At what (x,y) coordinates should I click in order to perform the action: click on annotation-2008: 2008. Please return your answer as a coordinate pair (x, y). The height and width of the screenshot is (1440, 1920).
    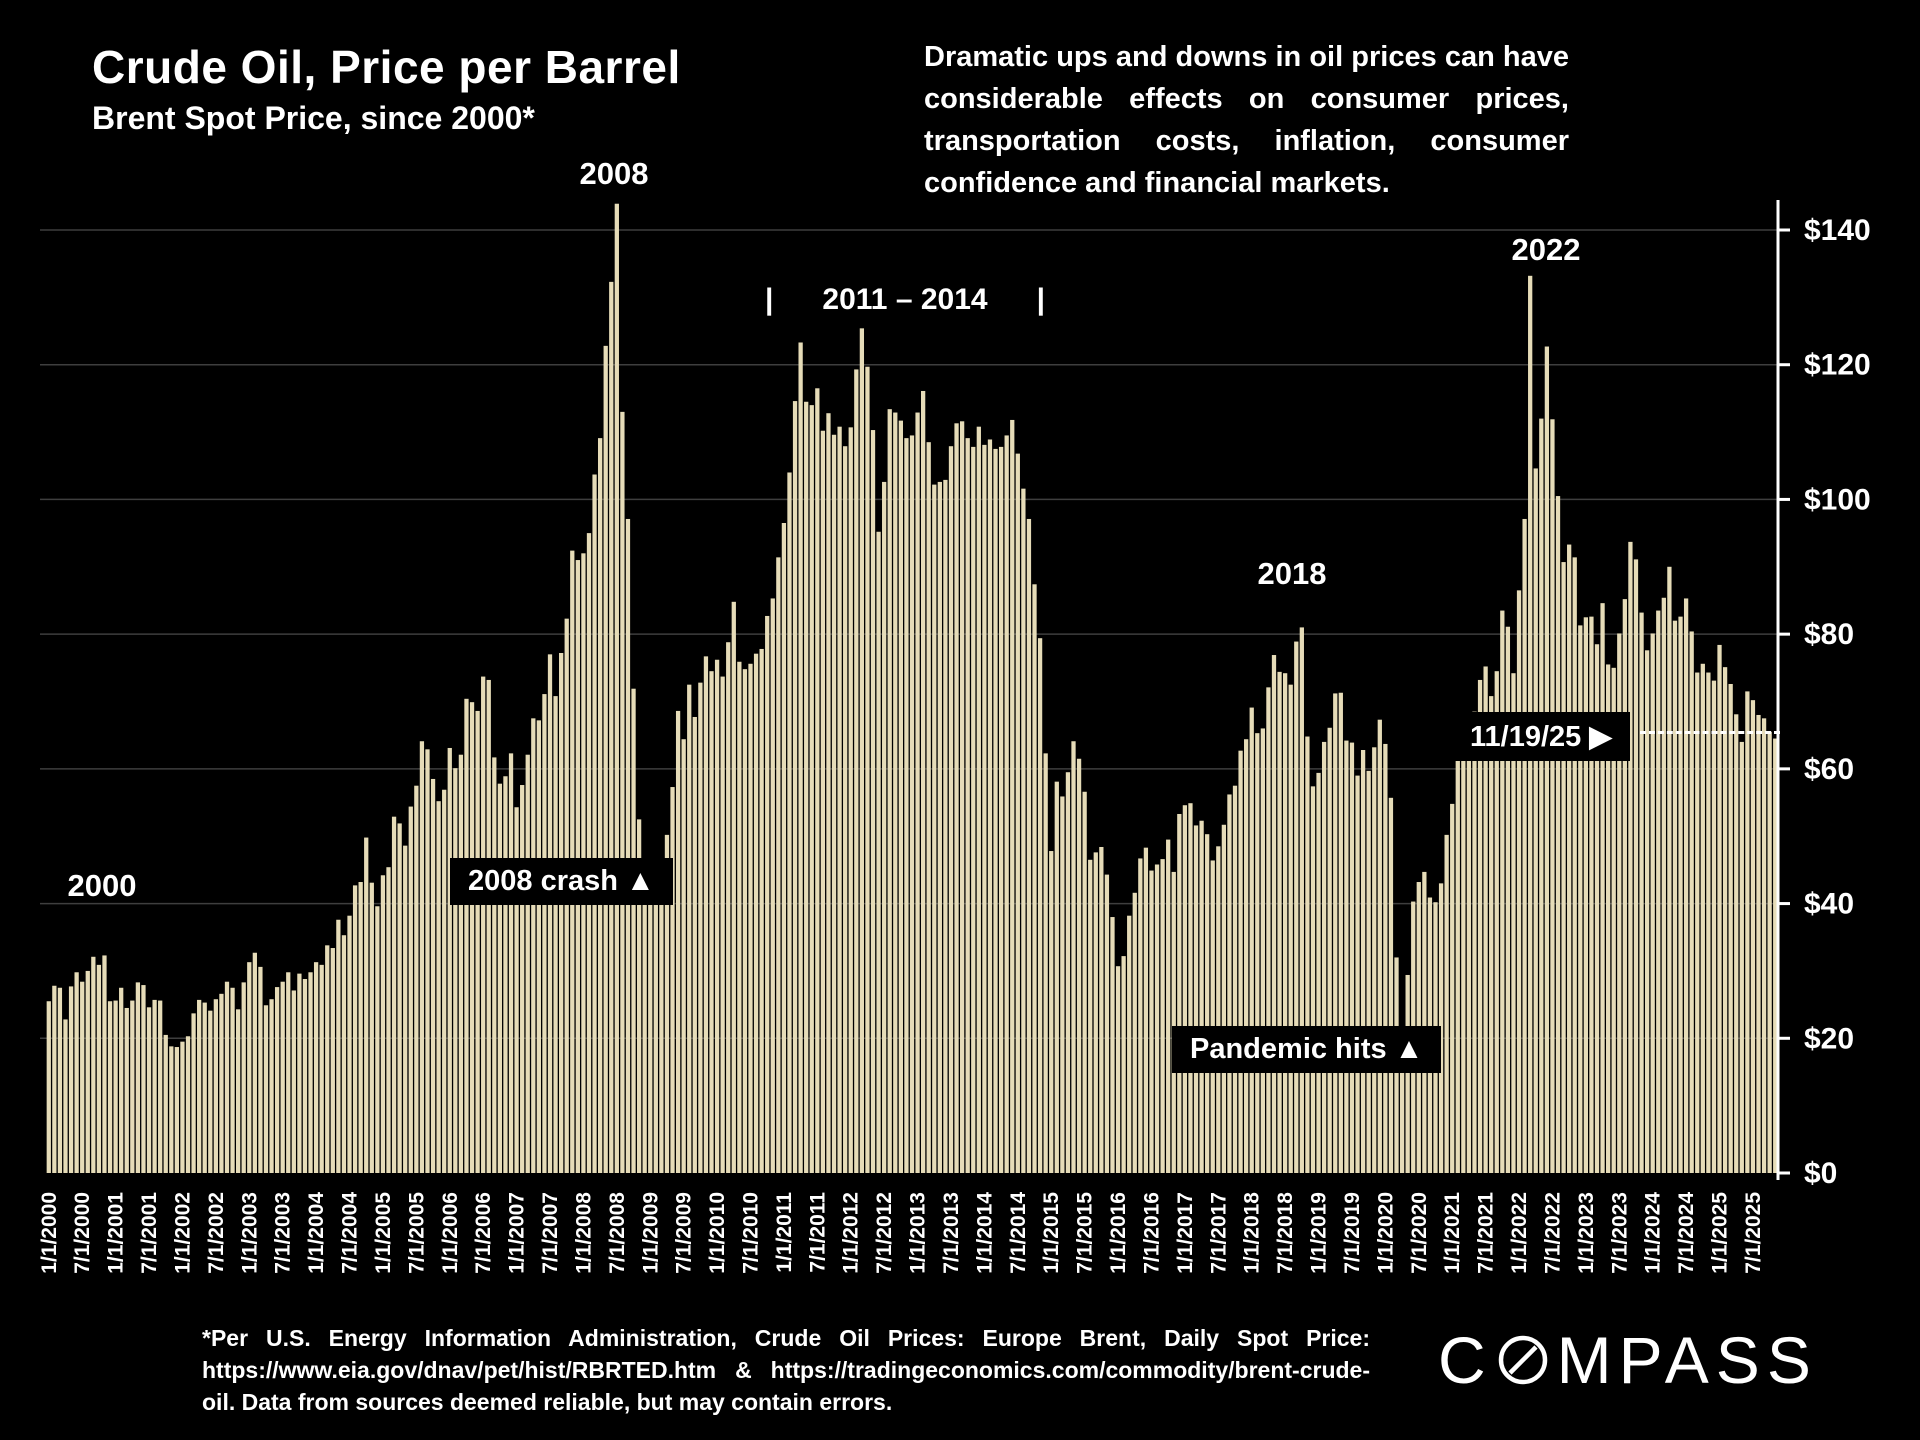
    Looking at the image, I should click on (614, 173).